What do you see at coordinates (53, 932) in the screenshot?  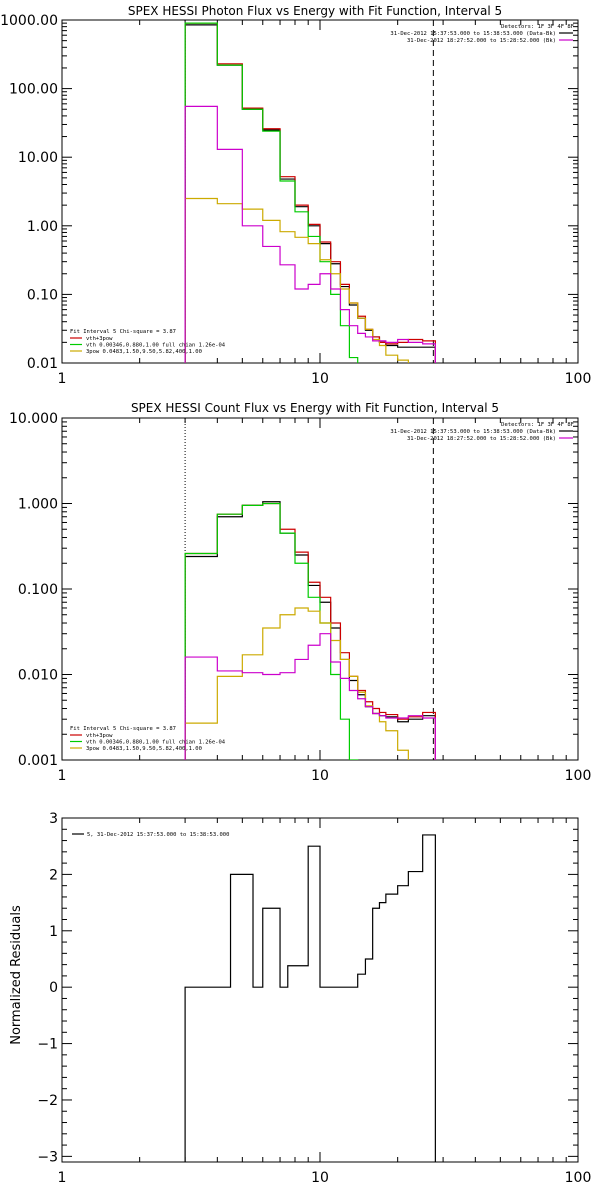 I see `y-tick-label: 1` at bounding box center [53, 932].